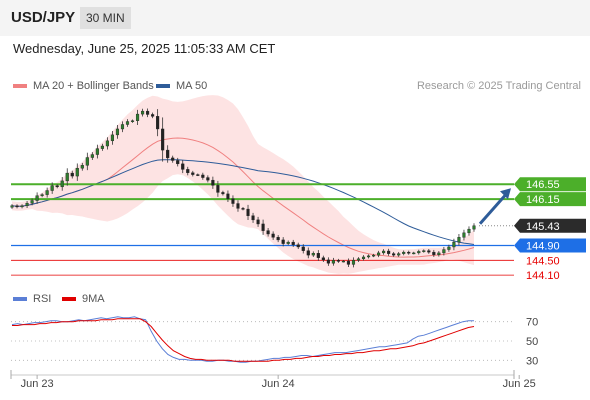 This screenshot has height=400, width=590. I want to click on rsi-line, so click(242, 339).